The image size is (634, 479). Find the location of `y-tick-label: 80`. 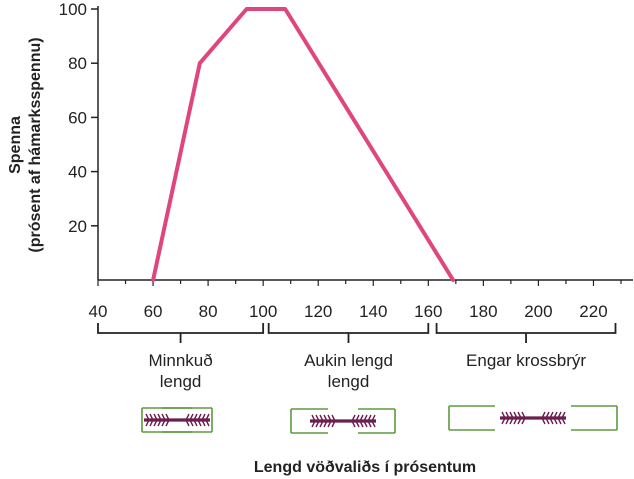

y-tick-label: 80 is located at coordinates (77, 63).